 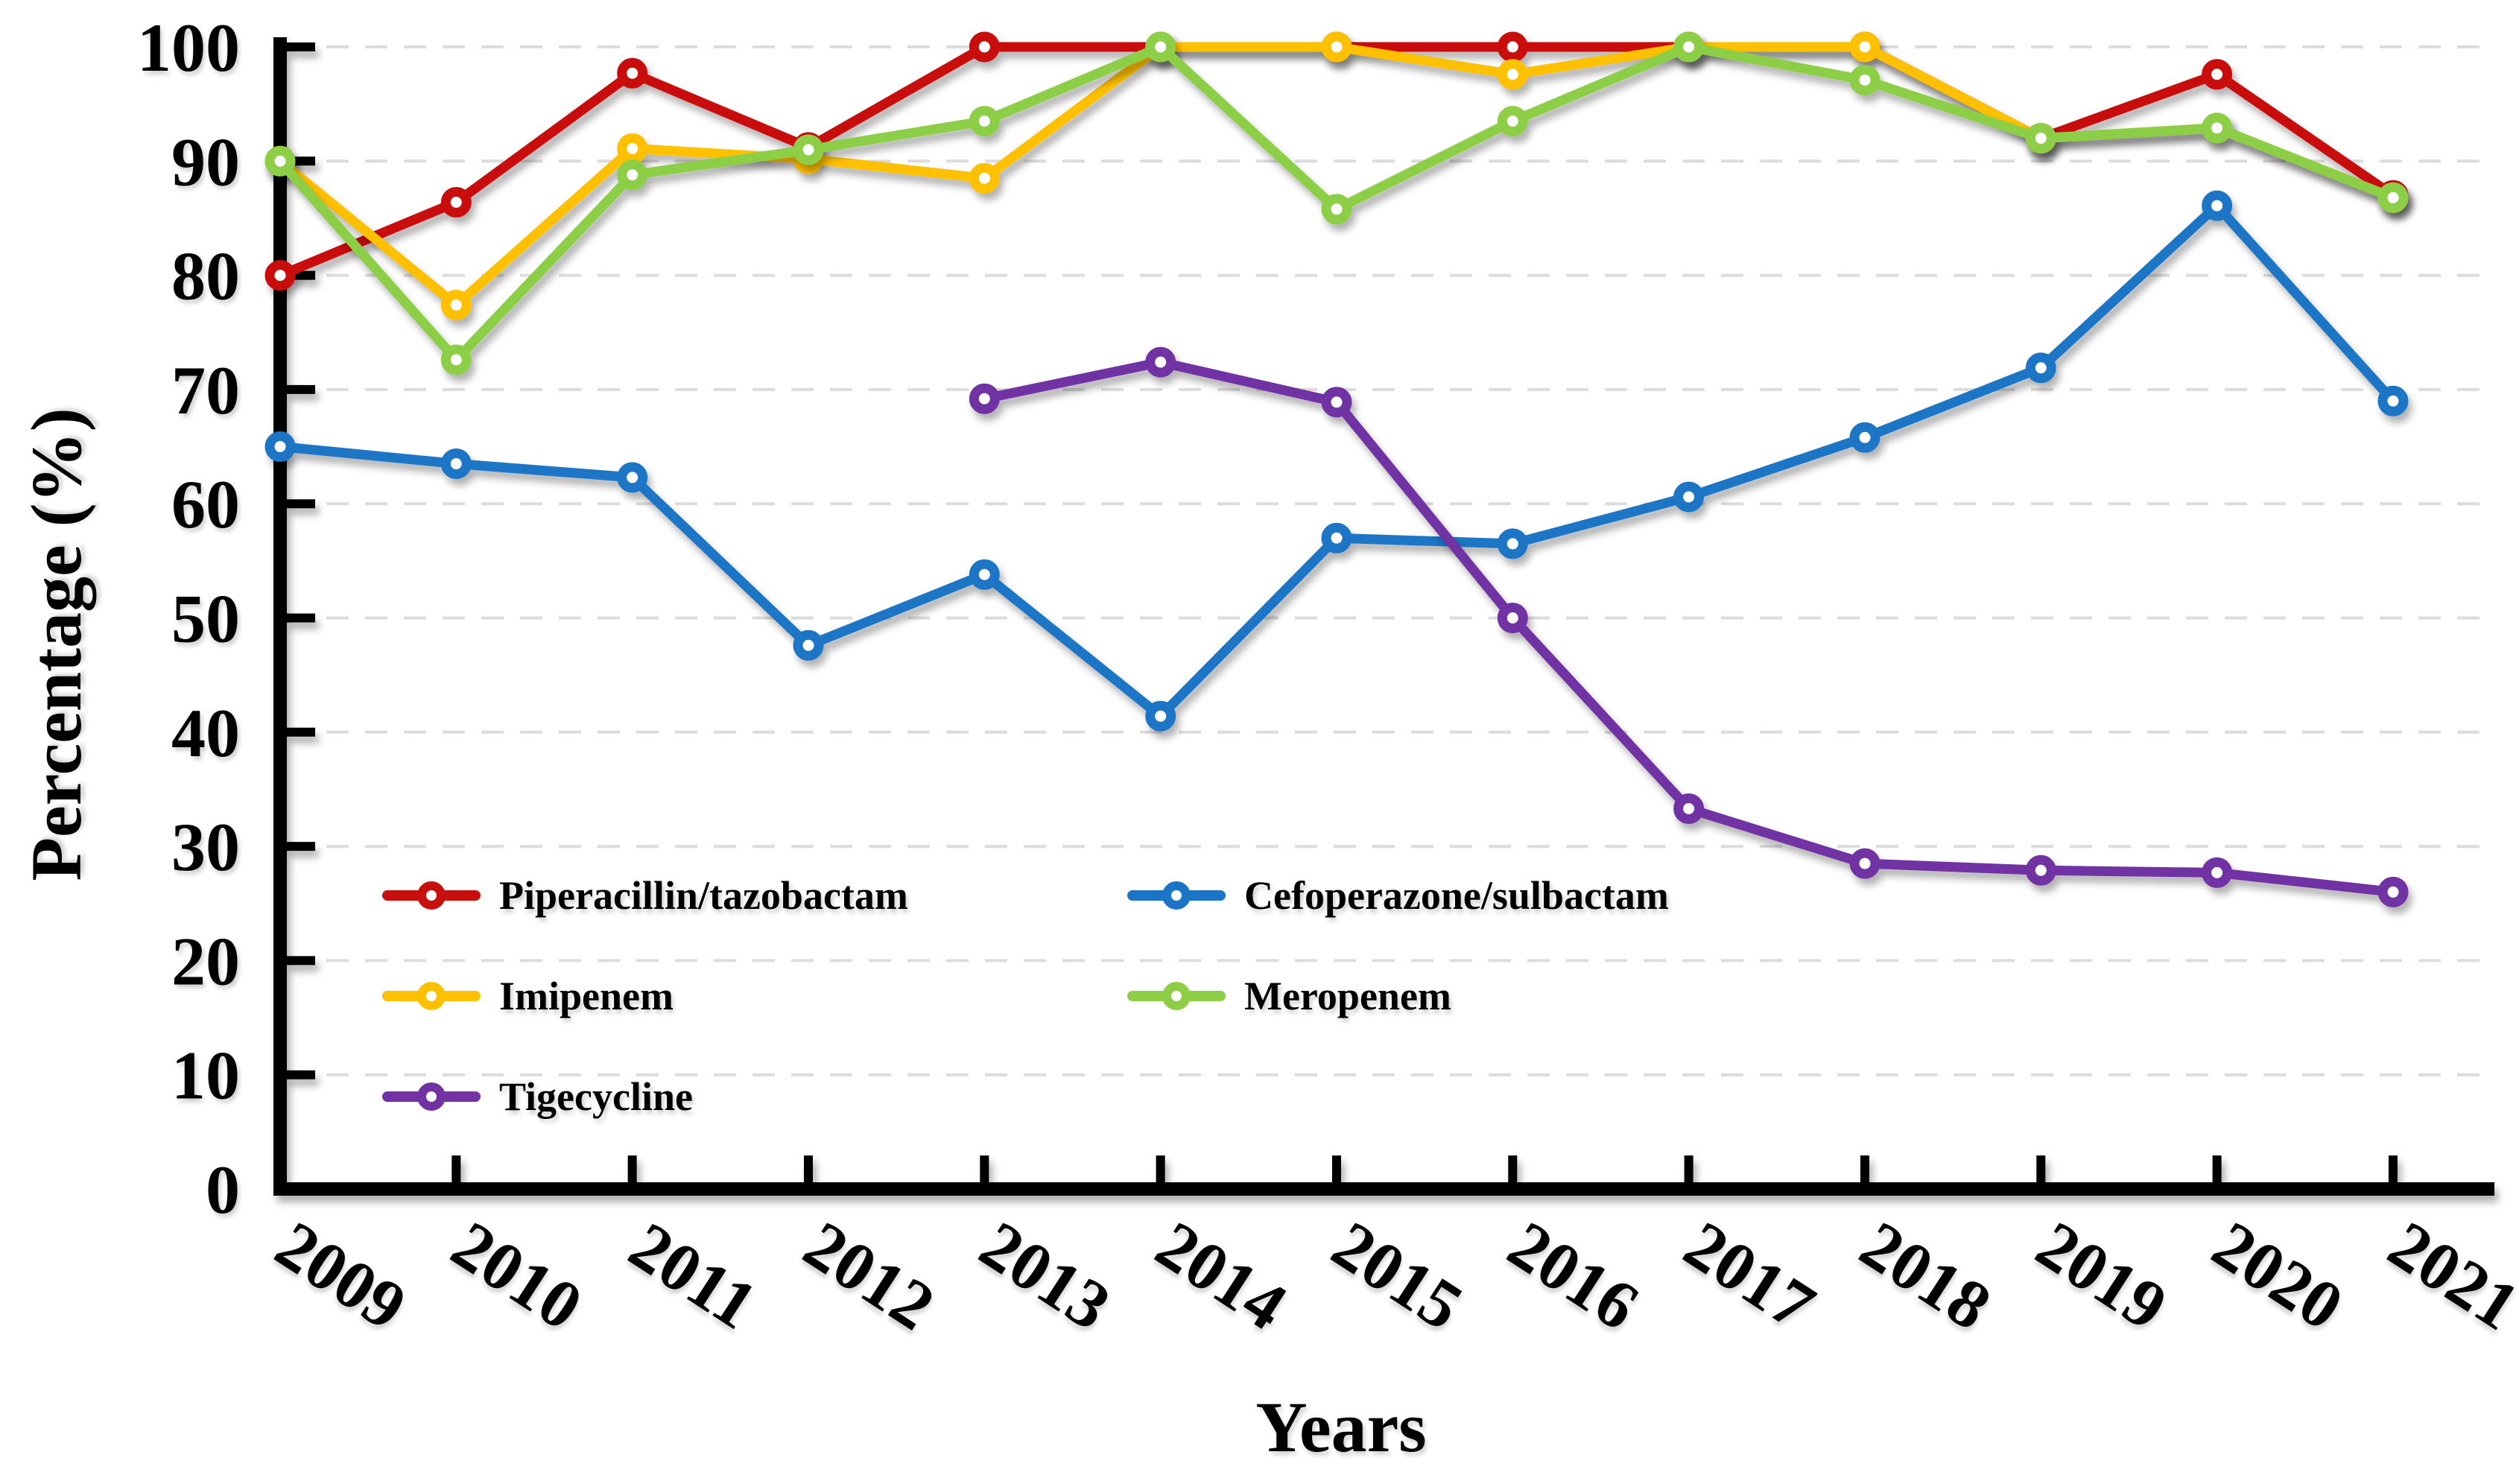 I want to click on marker-meropenem-2013, so click(x=985, y=122).